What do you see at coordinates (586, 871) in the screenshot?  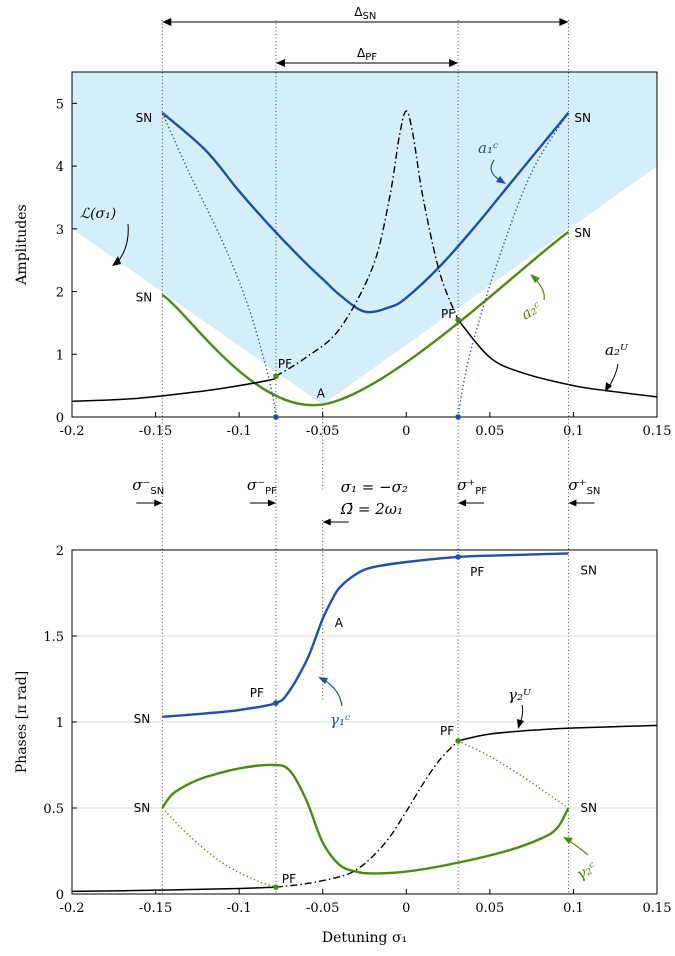 I see `series-label-g2c: γ₂ᶜ` at bounding box center [586, 871].